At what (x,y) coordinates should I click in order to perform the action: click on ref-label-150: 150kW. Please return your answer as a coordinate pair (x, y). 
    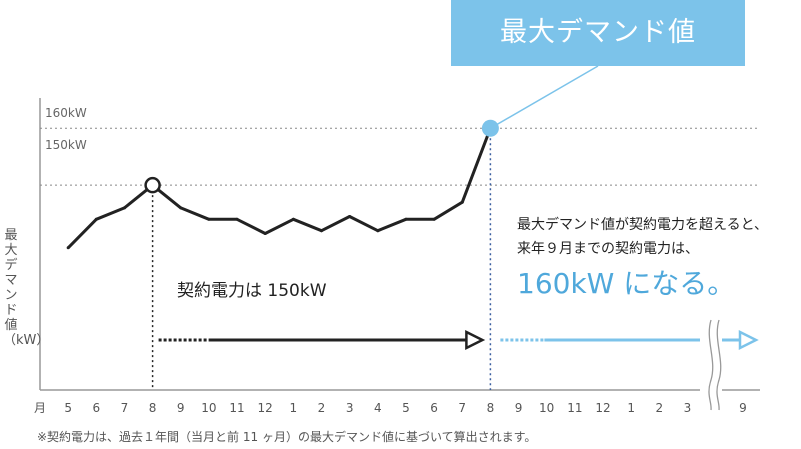
    Looking at the image, I should click on (66, 145).